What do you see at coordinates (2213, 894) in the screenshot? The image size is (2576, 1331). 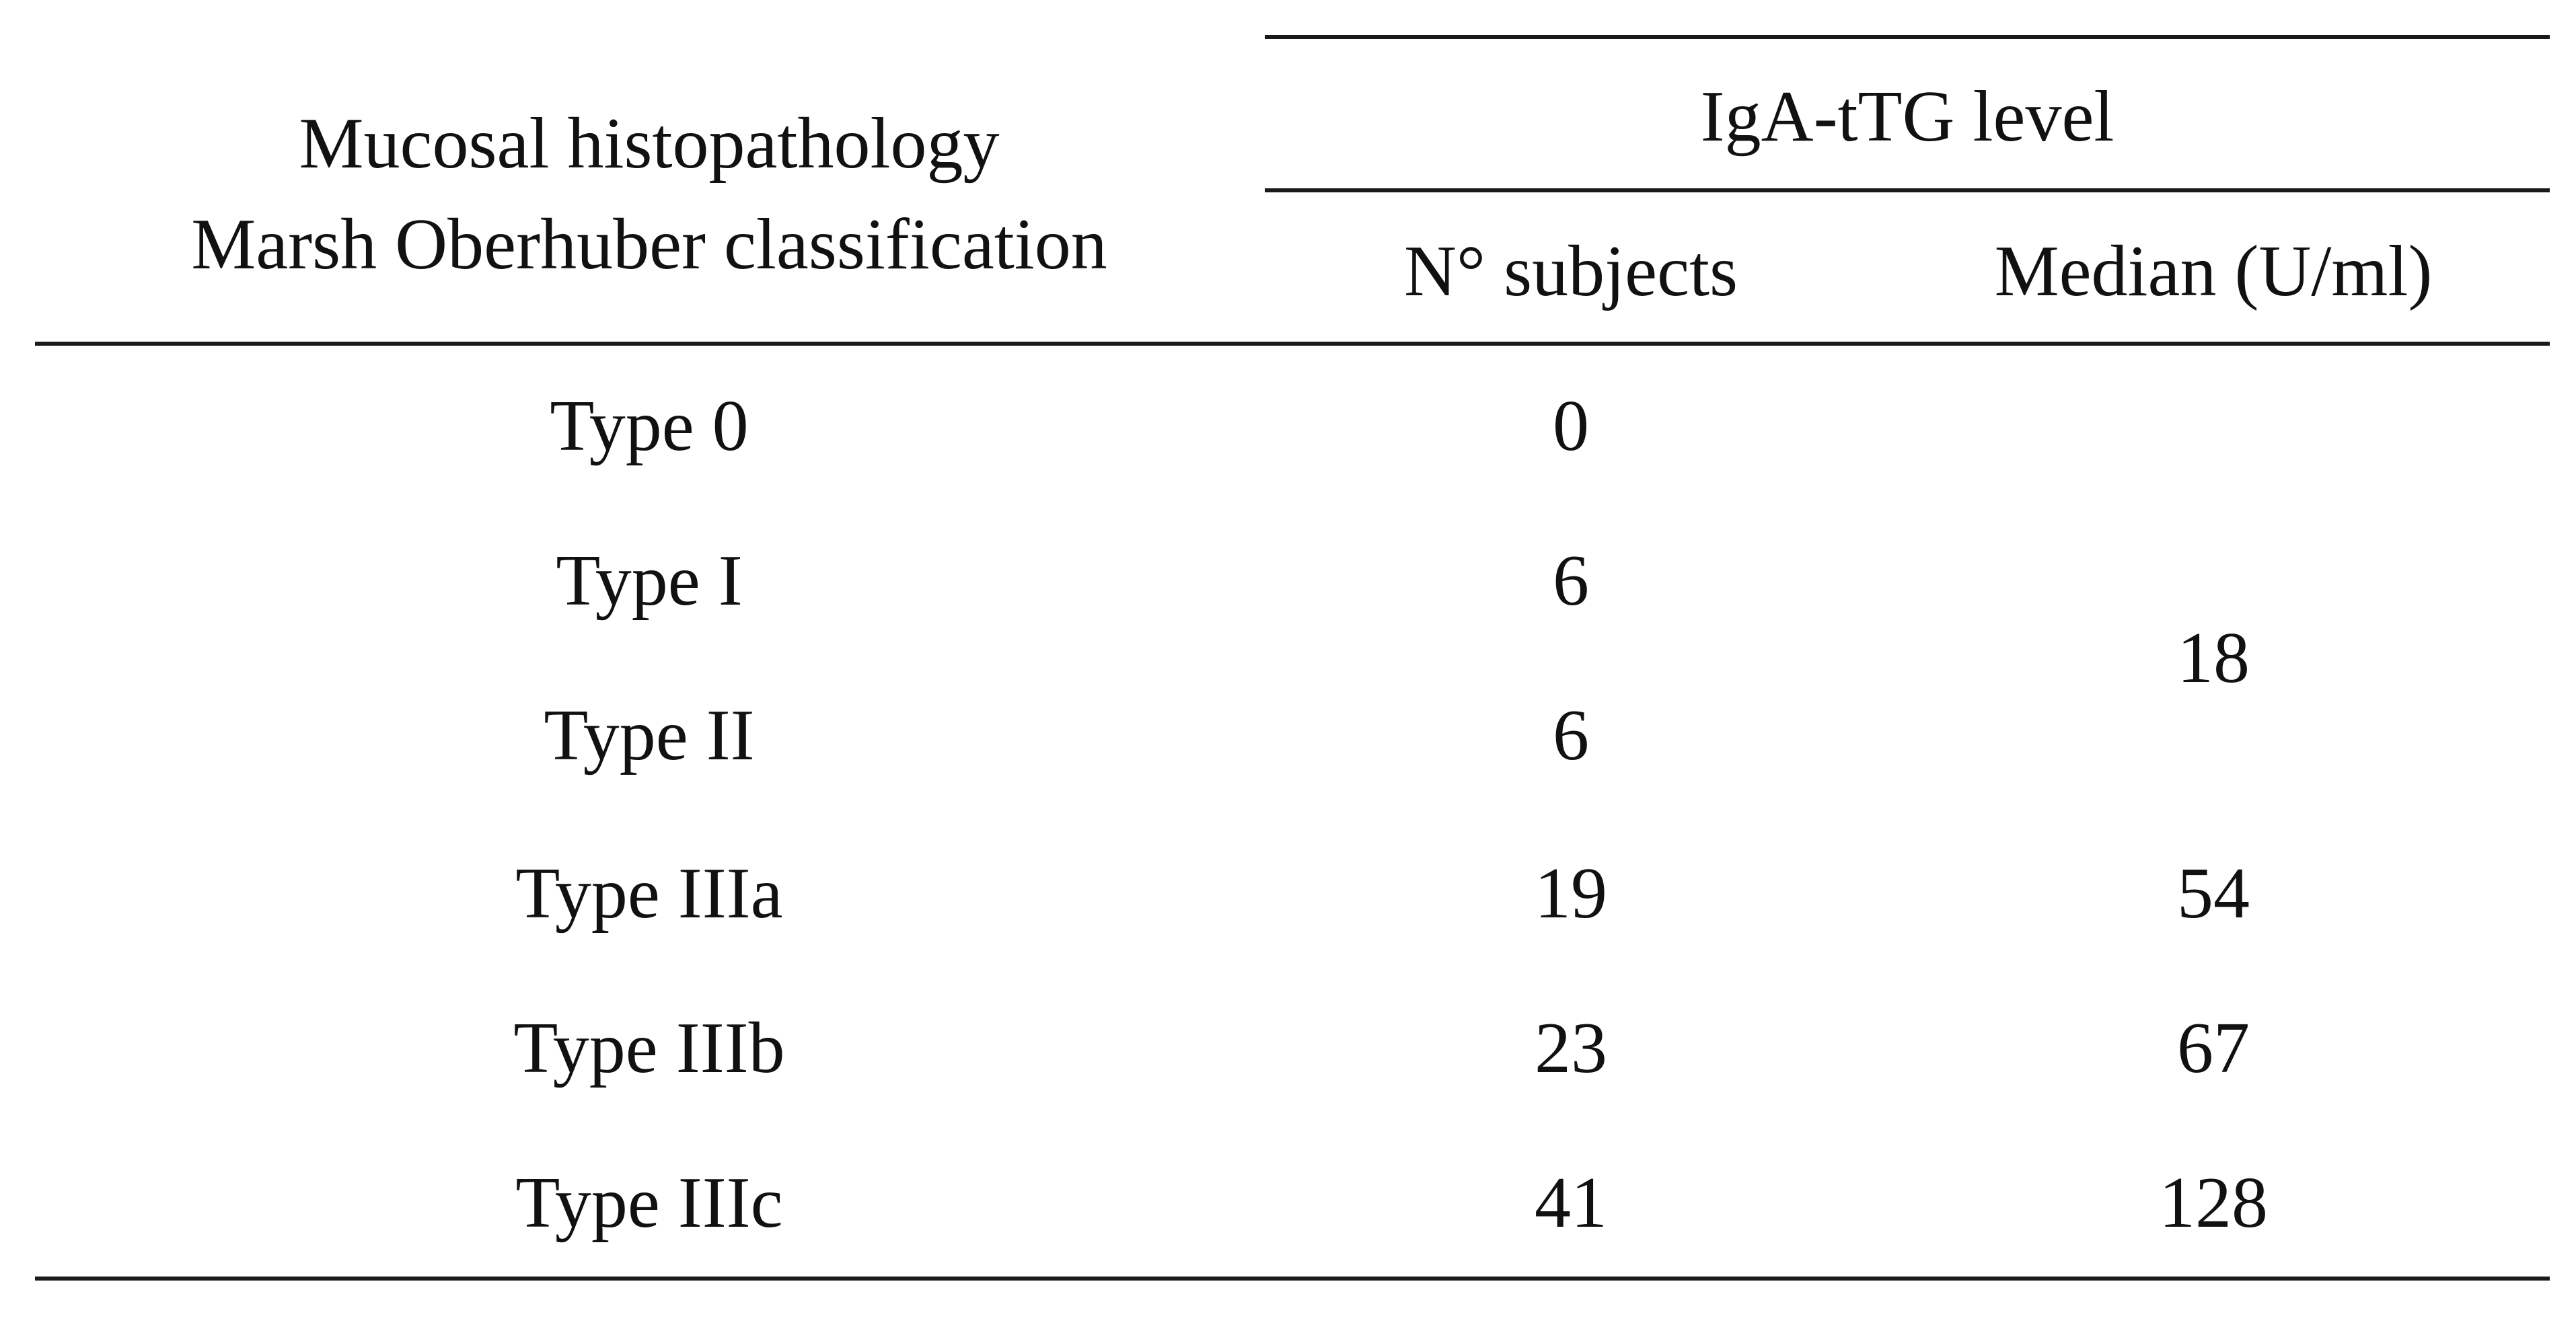 I see `row-median: 54` at bounding box center [2213, 894].